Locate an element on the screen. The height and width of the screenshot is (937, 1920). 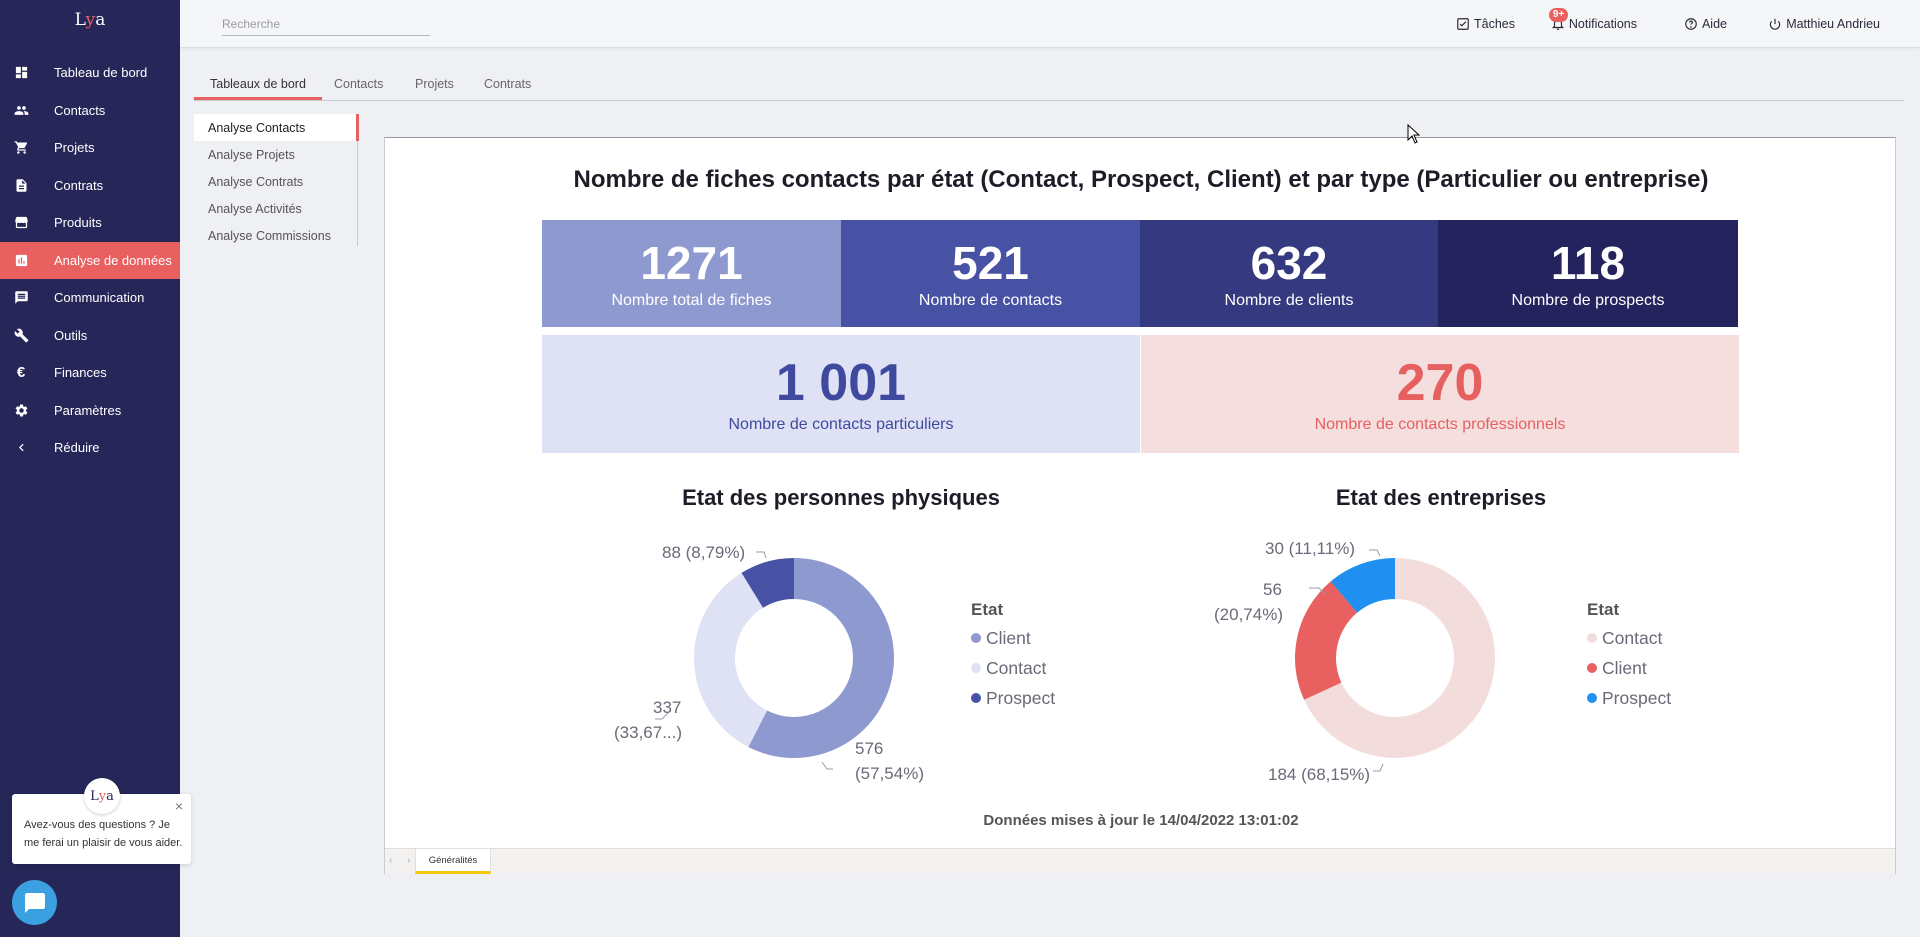
sidebar-item-reduire: Réduire is located at coordinates (90, 448).